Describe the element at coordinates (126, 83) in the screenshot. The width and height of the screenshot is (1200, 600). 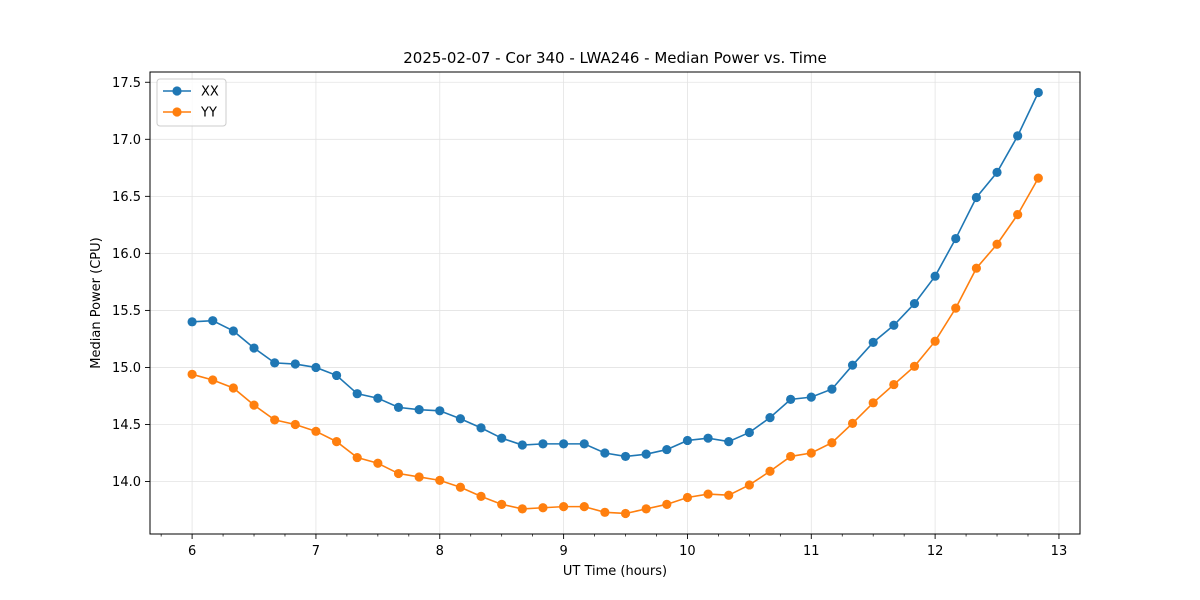
I see `y-tick-label: 17.5` at that location.